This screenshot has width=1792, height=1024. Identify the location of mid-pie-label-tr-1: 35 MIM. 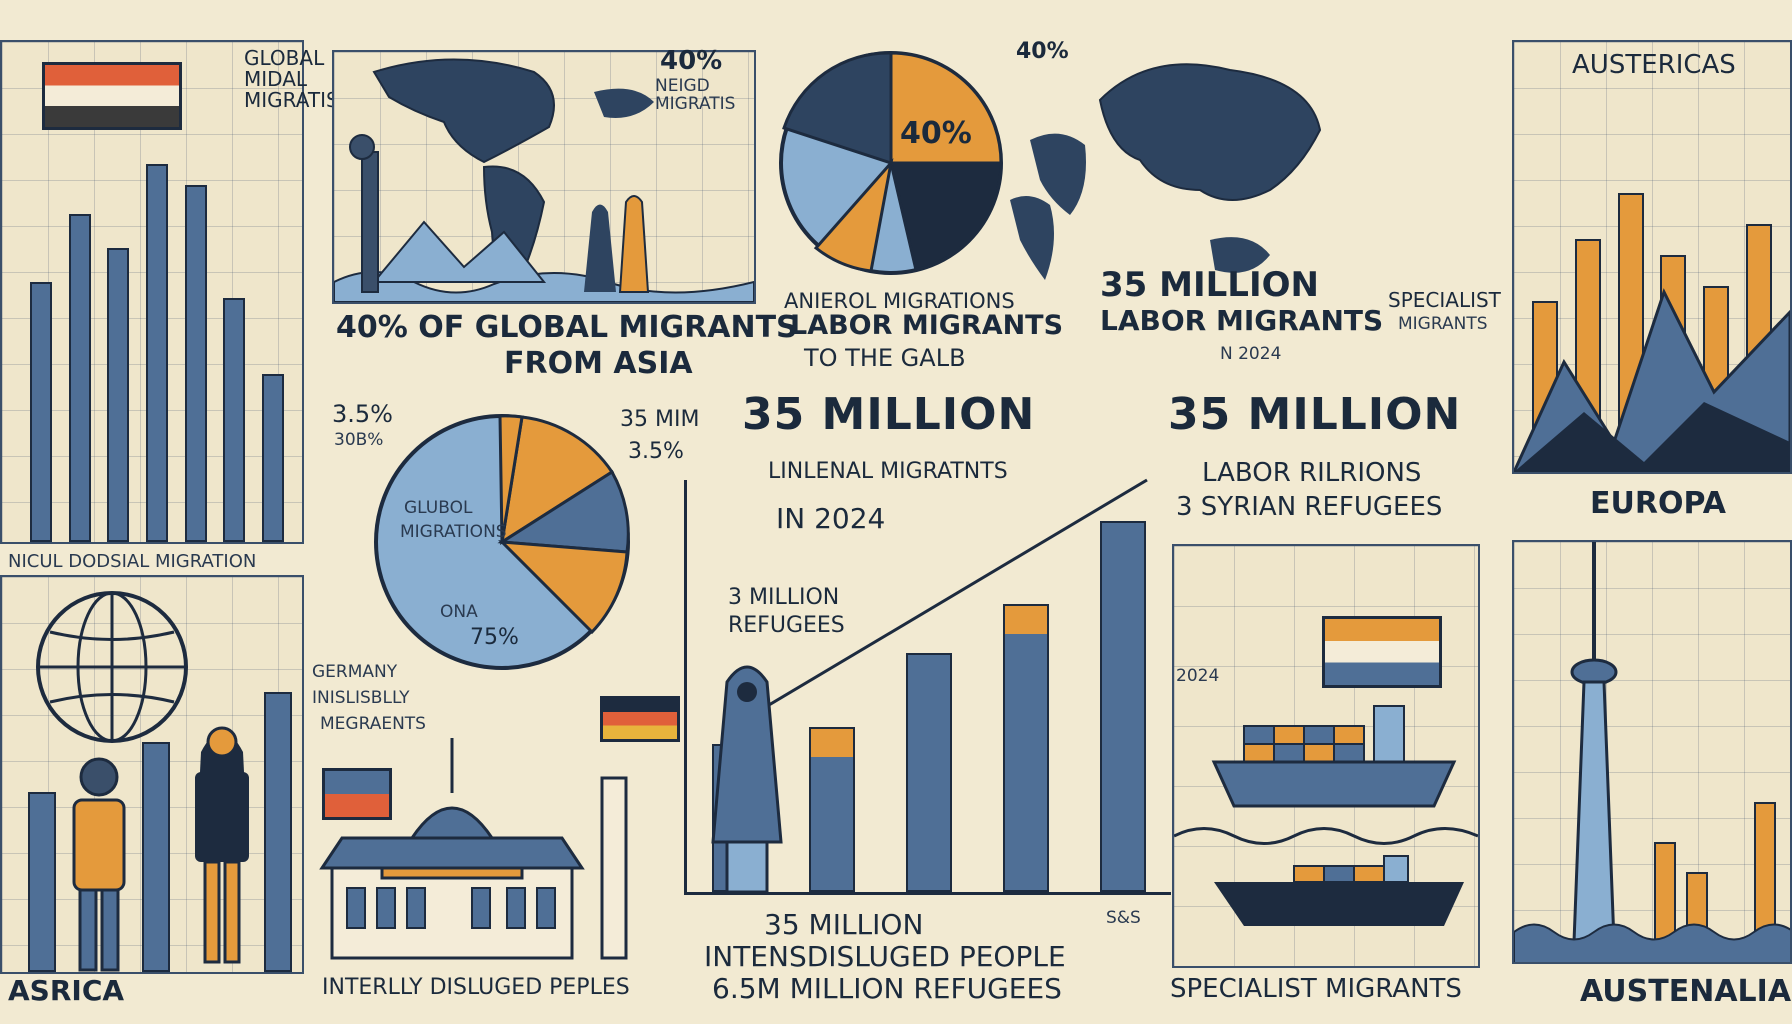
(660, 419).